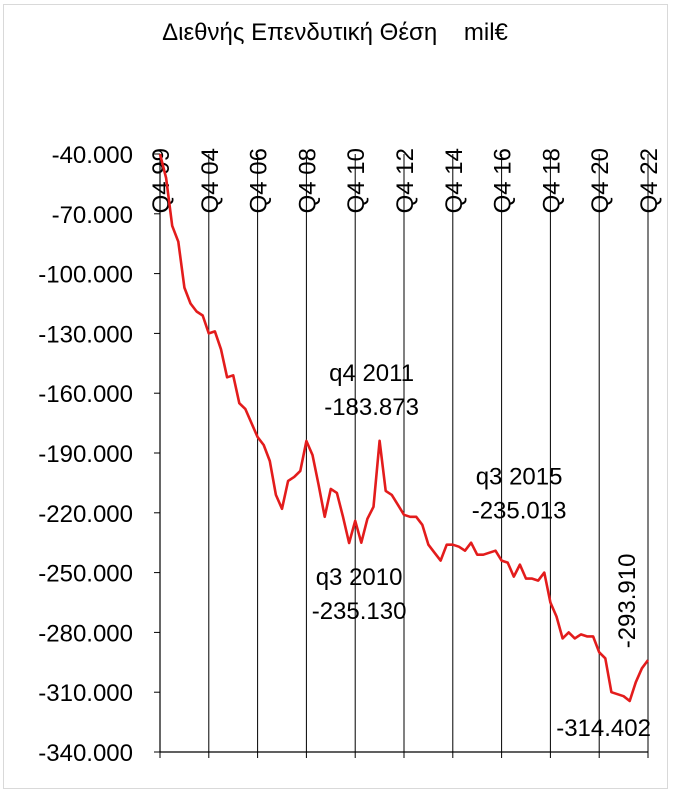 The image size is (673, 796). I want to click on y-tick-label: -280.000, so click(85, 633).